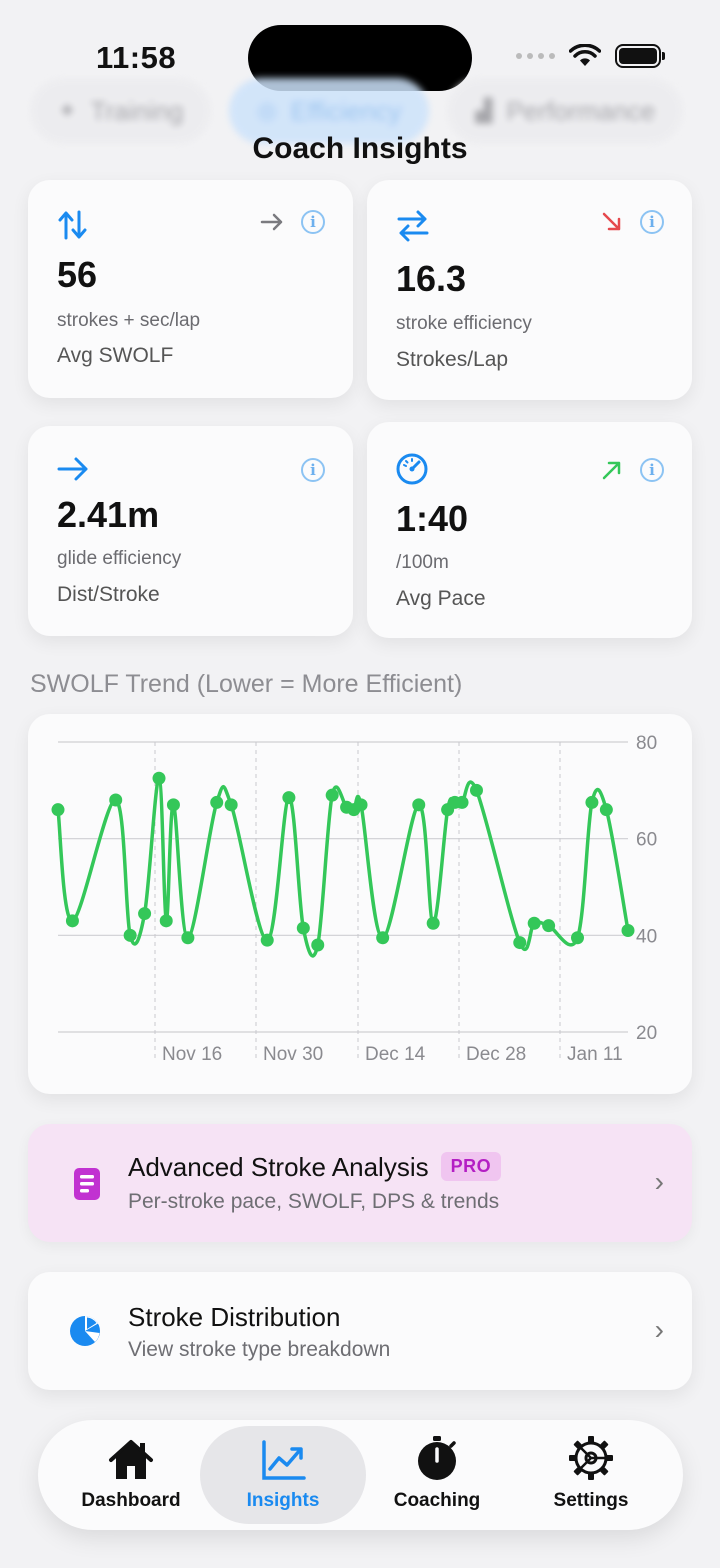 The image size is (720, 1568). Describe the element at coordinates (412, 469) in the screenshot. I see `speedometer-icon` at that location.